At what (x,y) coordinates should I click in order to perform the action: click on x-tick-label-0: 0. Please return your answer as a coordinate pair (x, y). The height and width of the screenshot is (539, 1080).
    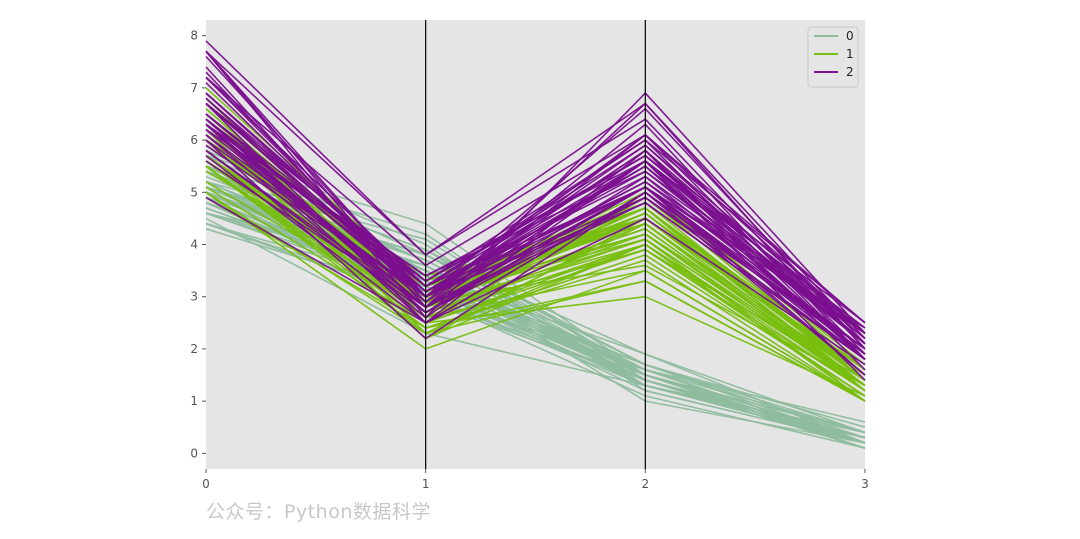
    Looking at the image, I should click on (206, 484).